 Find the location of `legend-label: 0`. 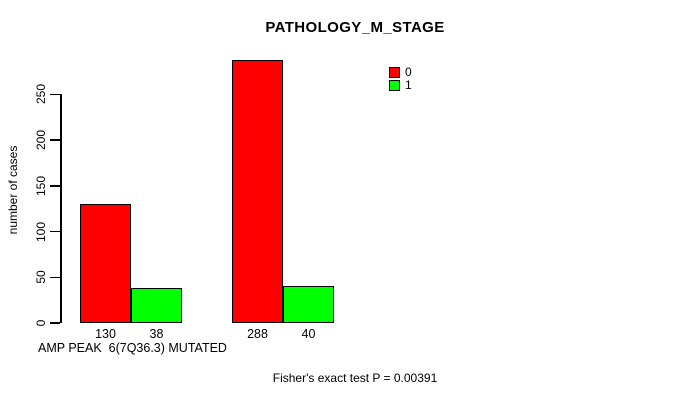

legend-label: 0 is located at coordinates (408, 72).